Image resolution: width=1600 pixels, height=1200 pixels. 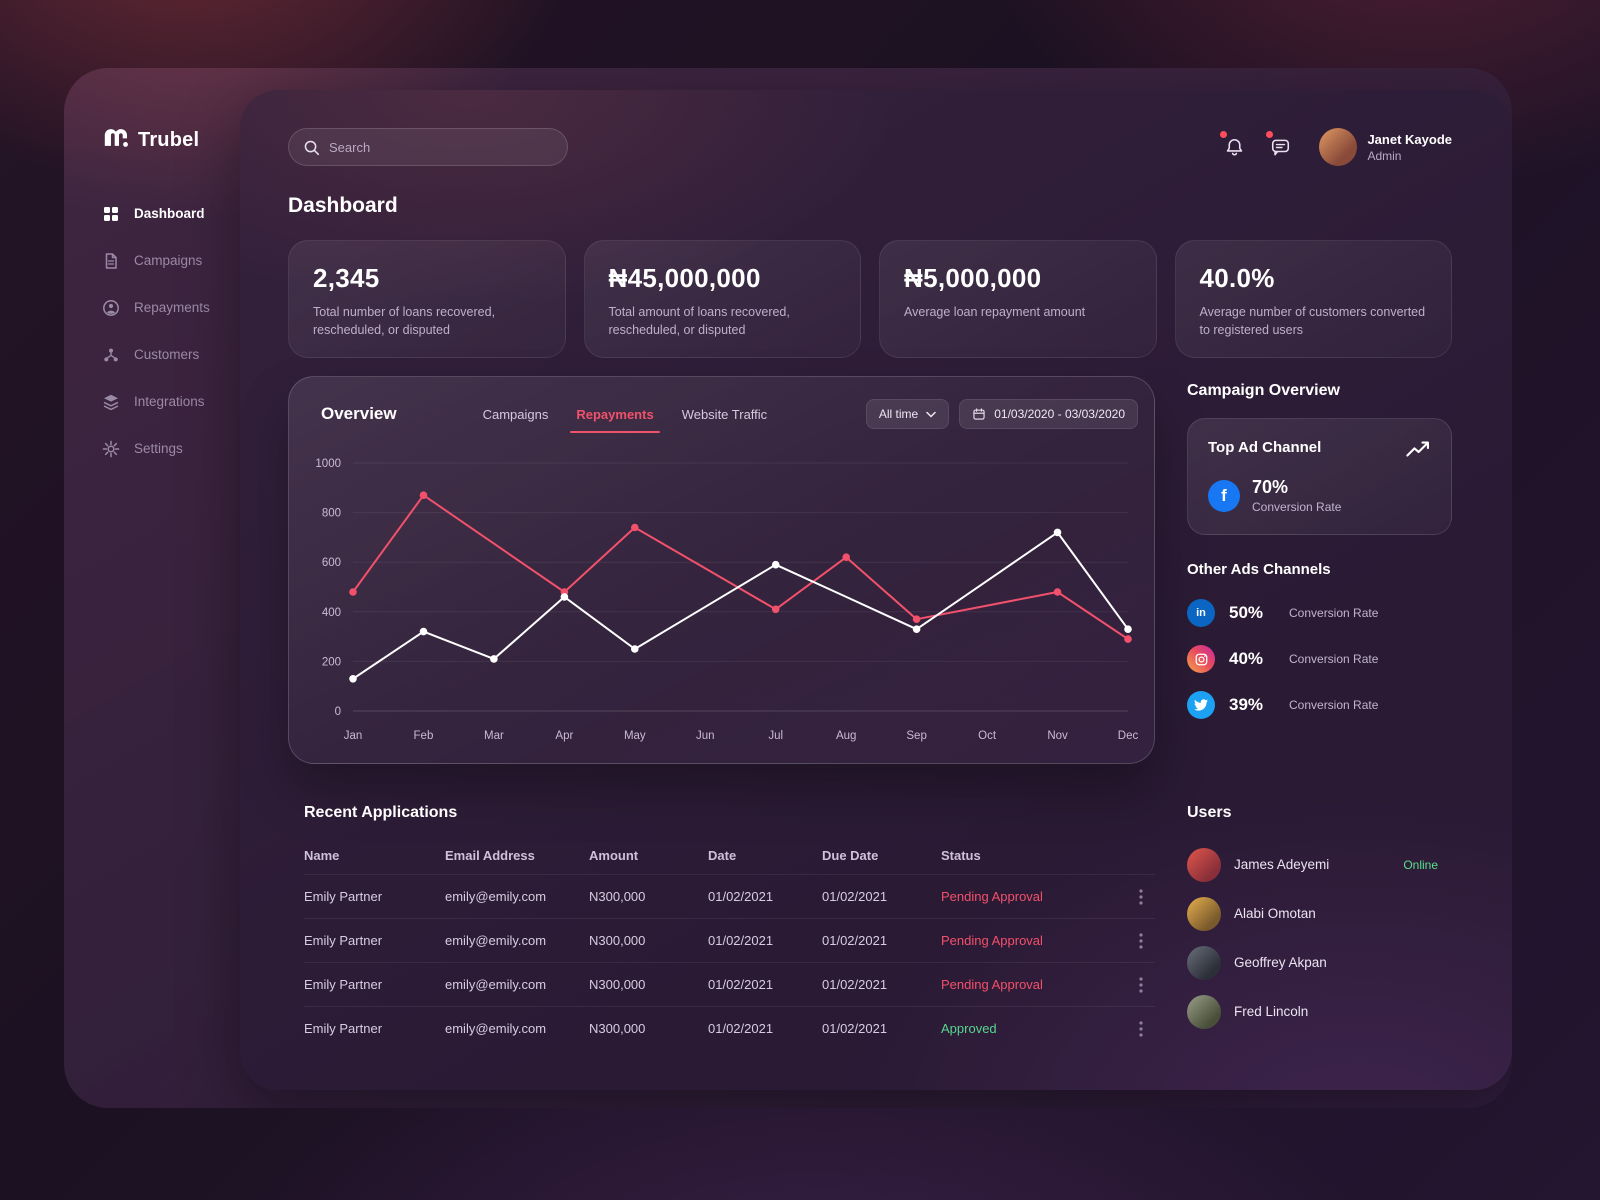 I want to click on overview-title: Overview, so click(x=359, y=413).